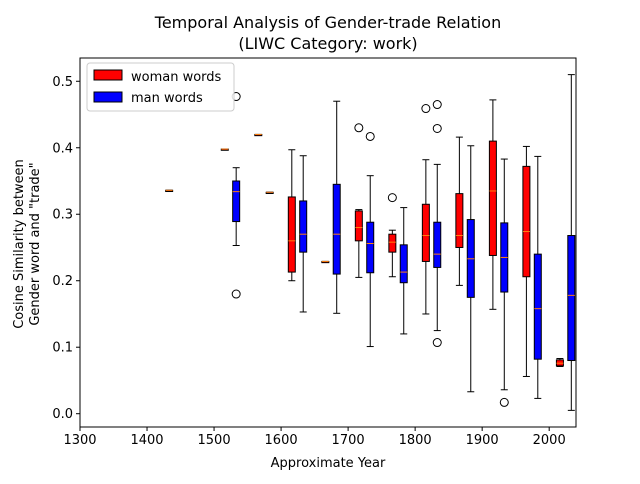 The height and width of the screenshot is (484, 640). I want to click on legend-label-woman: woman words, so click(176, 77).